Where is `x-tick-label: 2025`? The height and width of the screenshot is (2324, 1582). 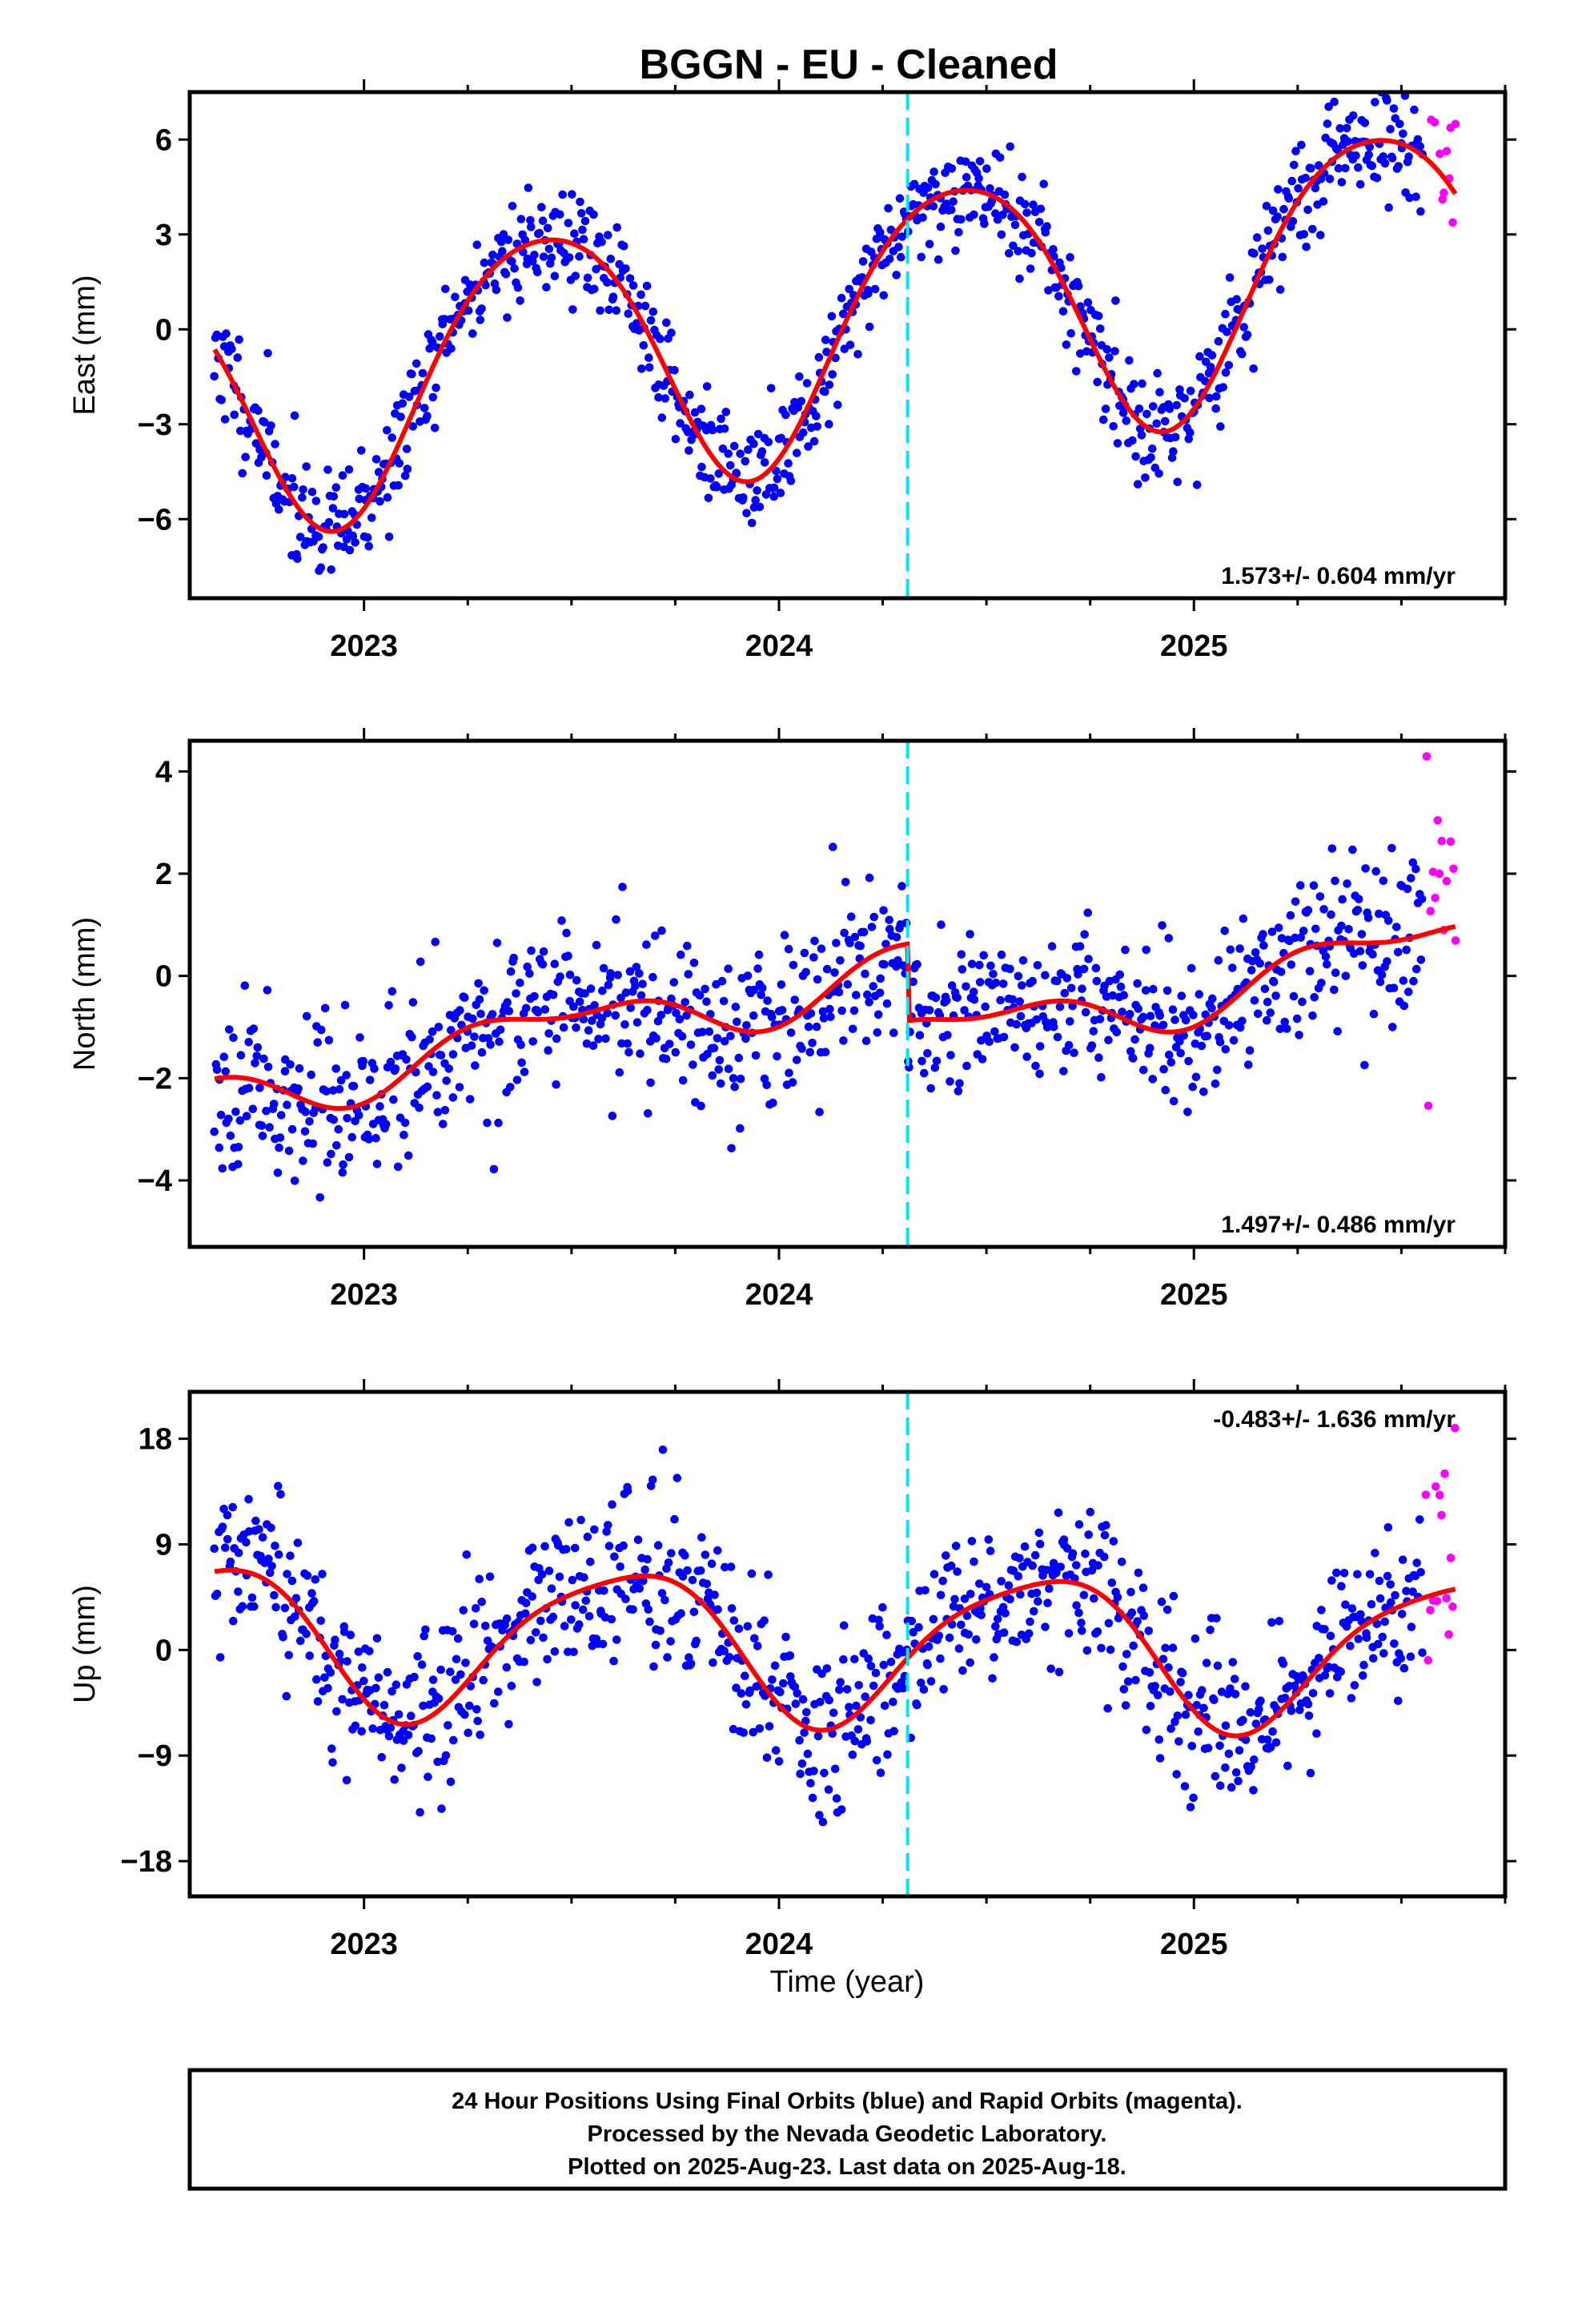 x-tick-label: 2025 is located at coordinates (1194, 646).